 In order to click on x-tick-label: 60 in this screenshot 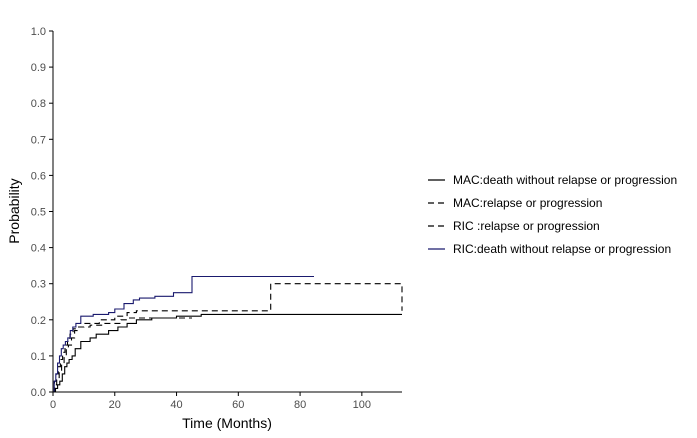, I will do `click(238, 405)`.